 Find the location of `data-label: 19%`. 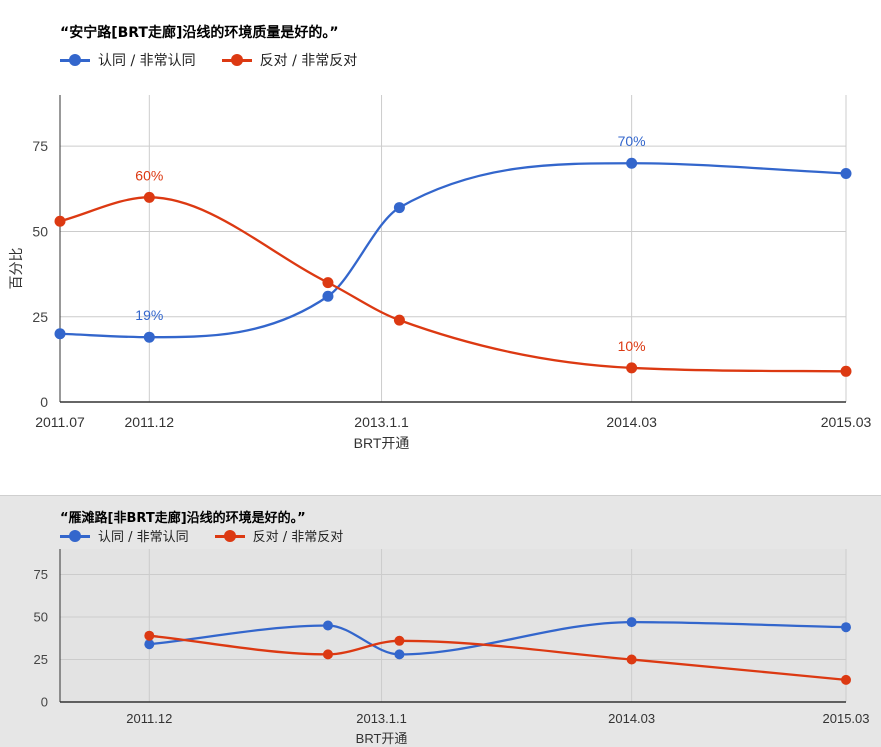

data-label: 19% is located at coordinates (149, 315).